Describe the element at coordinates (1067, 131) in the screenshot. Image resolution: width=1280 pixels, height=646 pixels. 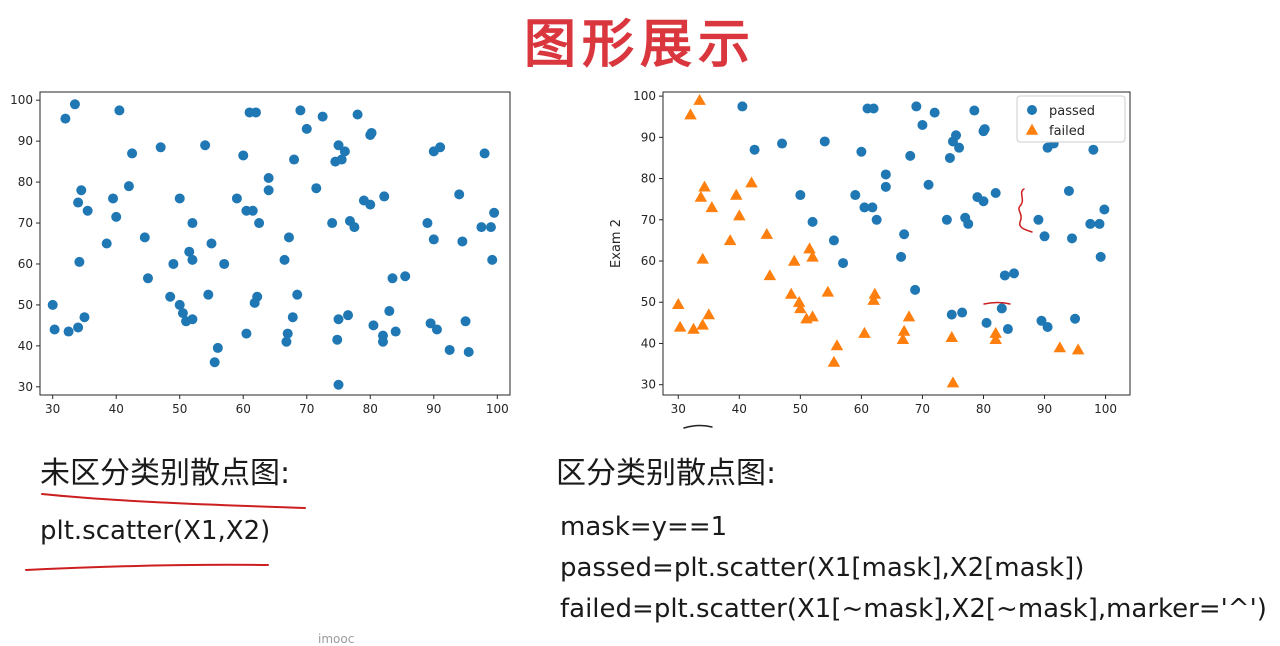
I see `legend-entry-failed: failed` at that location.